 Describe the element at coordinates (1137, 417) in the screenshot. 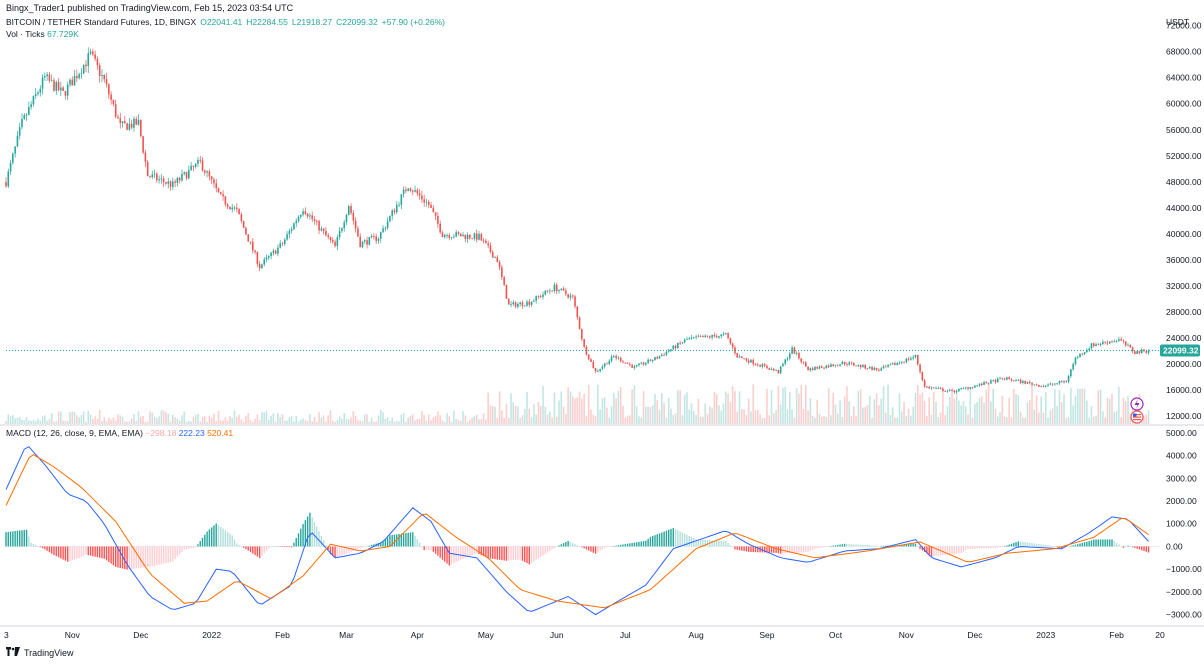

I see `us-flag-icon` at that location.